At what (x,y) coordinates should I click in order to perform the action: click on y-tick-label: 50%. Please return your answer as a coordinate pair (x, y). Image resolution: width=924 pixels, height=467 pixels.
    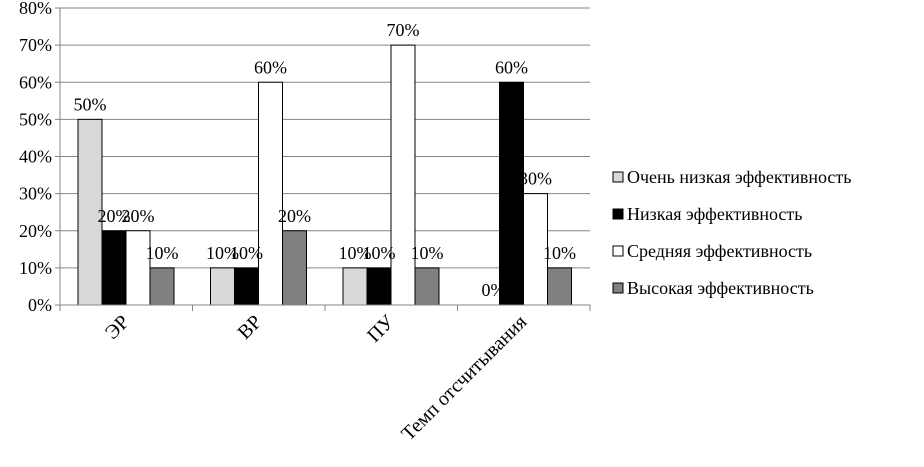
    Looking at the image, I should click on (35, 119).